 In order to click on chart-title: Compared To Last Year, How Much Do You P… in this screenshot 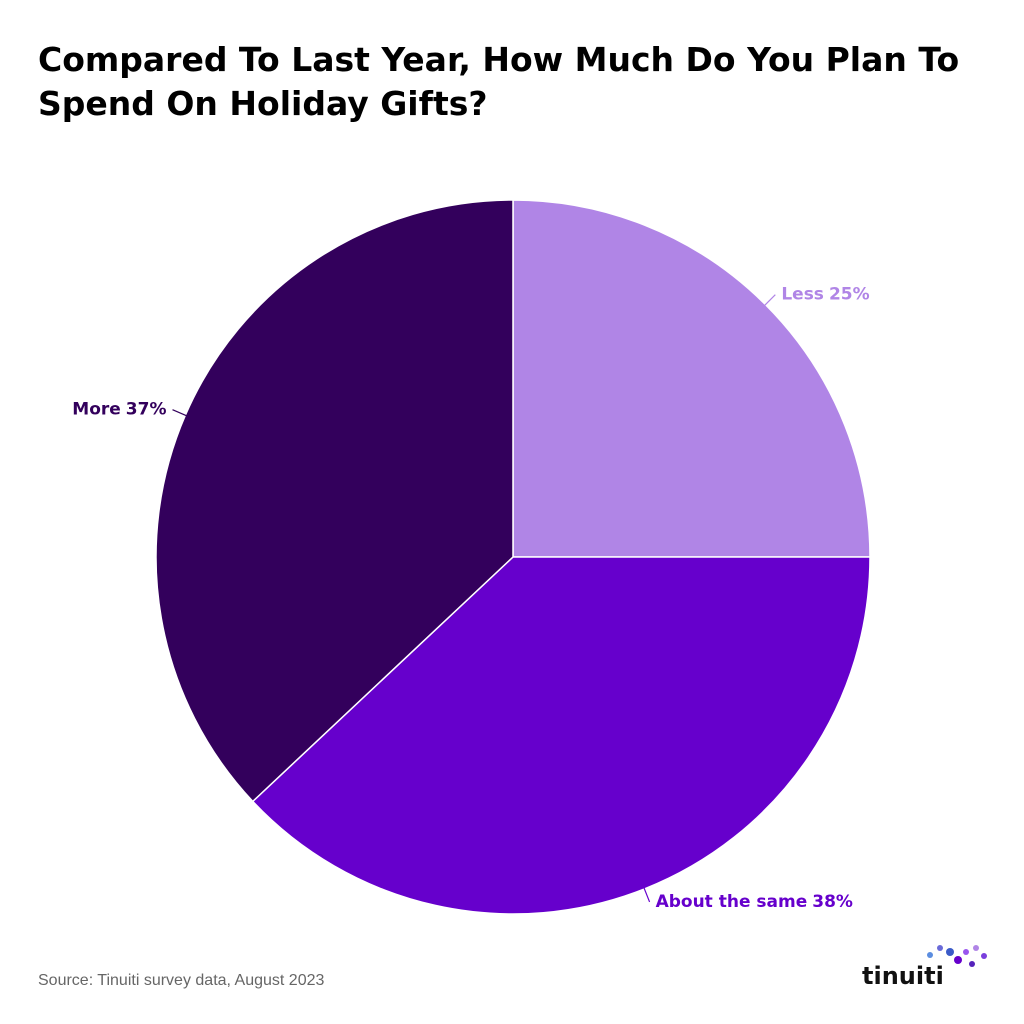, I will do `click(499, 81)`.